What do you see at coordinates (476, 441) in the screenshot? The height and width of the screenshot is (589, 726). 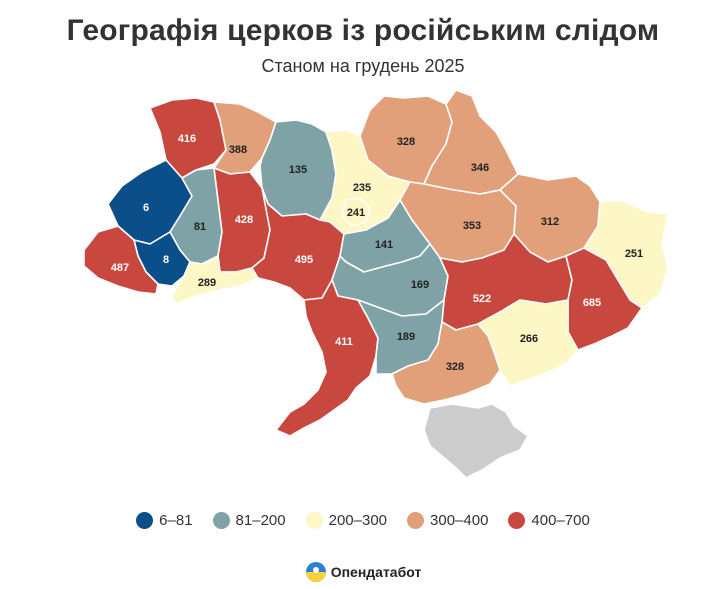 I see `region-crimea` at bounding box center [476, 441].